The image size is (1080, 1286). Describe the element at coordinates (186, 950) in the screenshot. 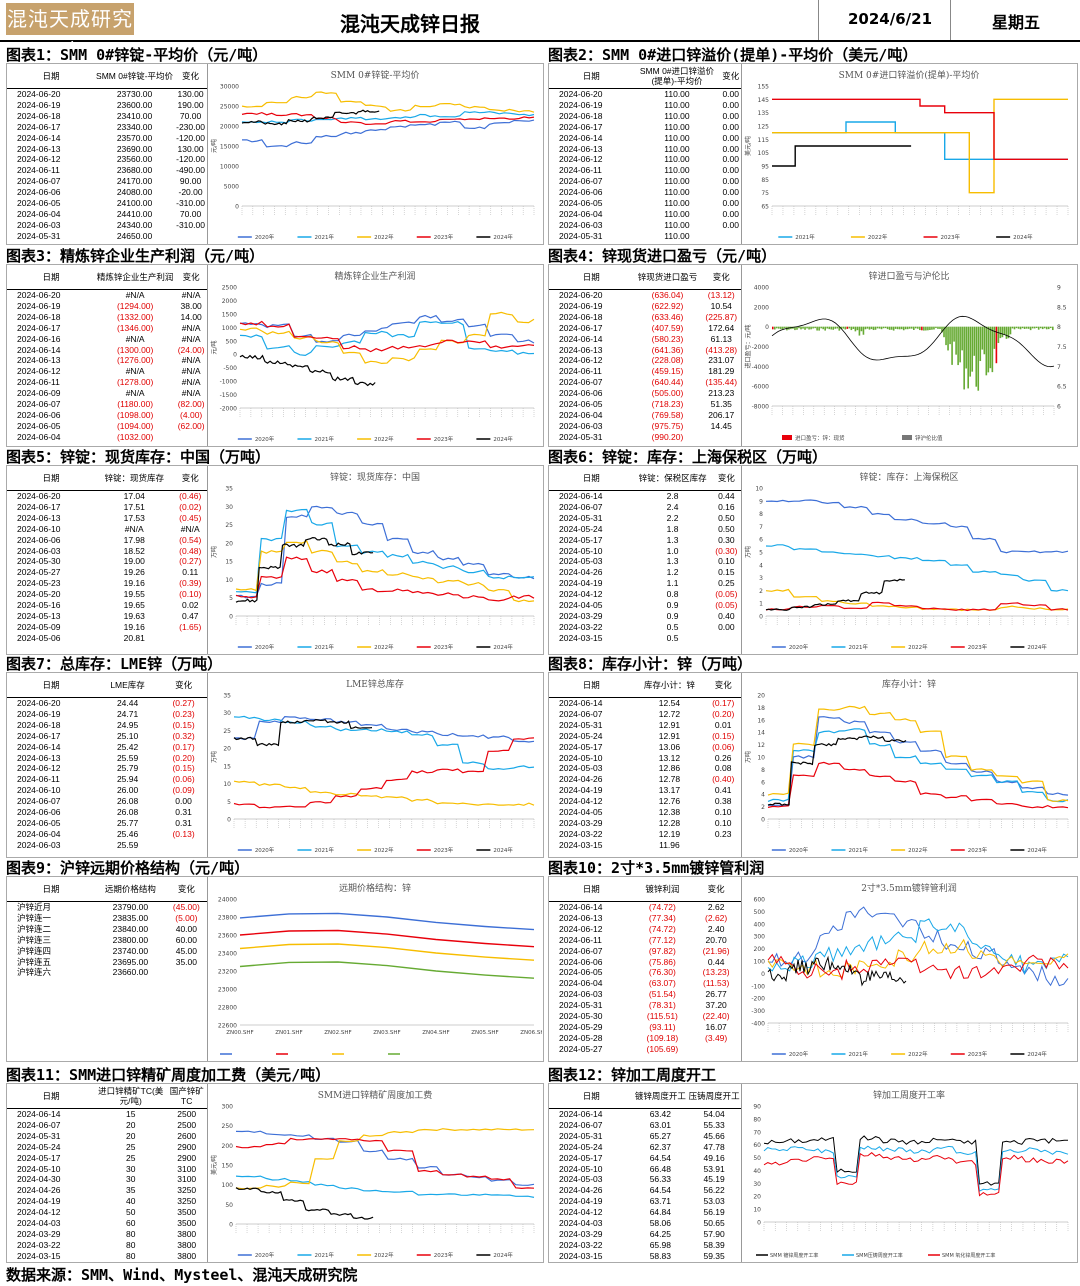

I see `table-cell: 45.00` at that location.